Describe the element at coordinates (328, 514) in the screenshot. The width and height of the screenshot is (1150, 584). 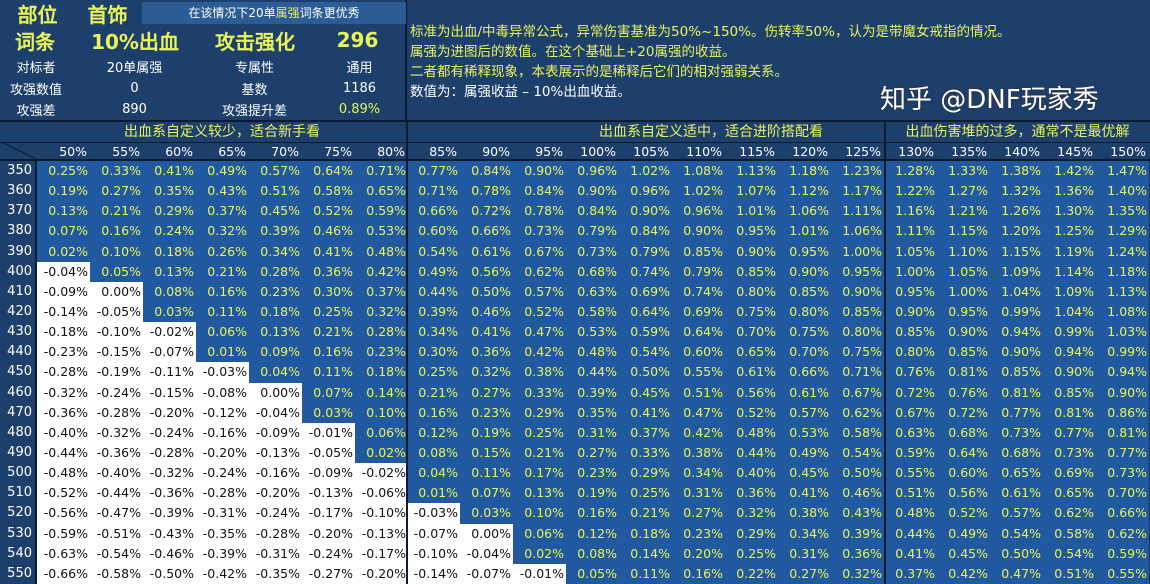
I see `table-cell: -0.17%` at that location.